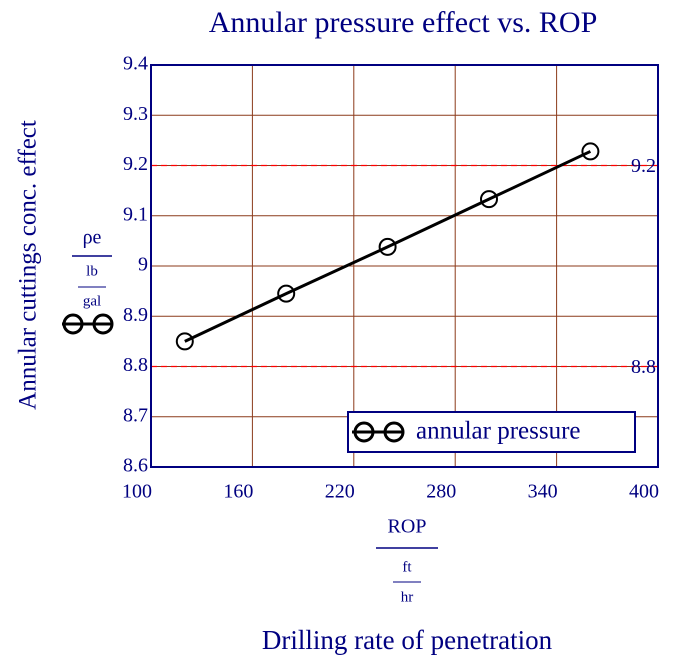 The image size is (697, 662). Describe the element at coordinates (135, 315) in the screenshot. I see `y-tick-label: 8.9` at that location.